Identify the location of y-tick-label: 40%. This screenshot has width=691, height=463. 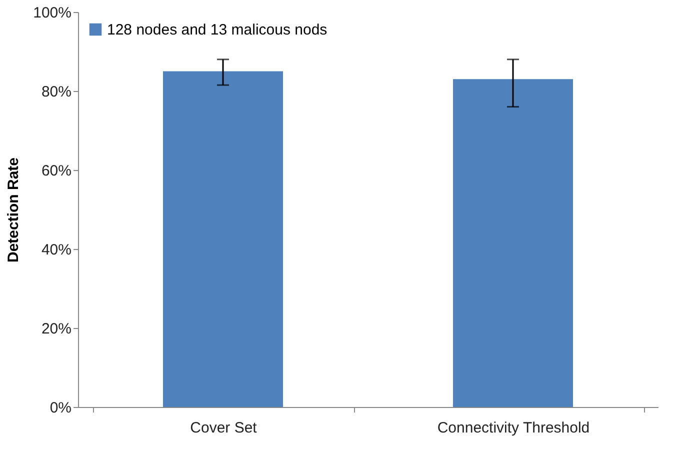
(56, 250).